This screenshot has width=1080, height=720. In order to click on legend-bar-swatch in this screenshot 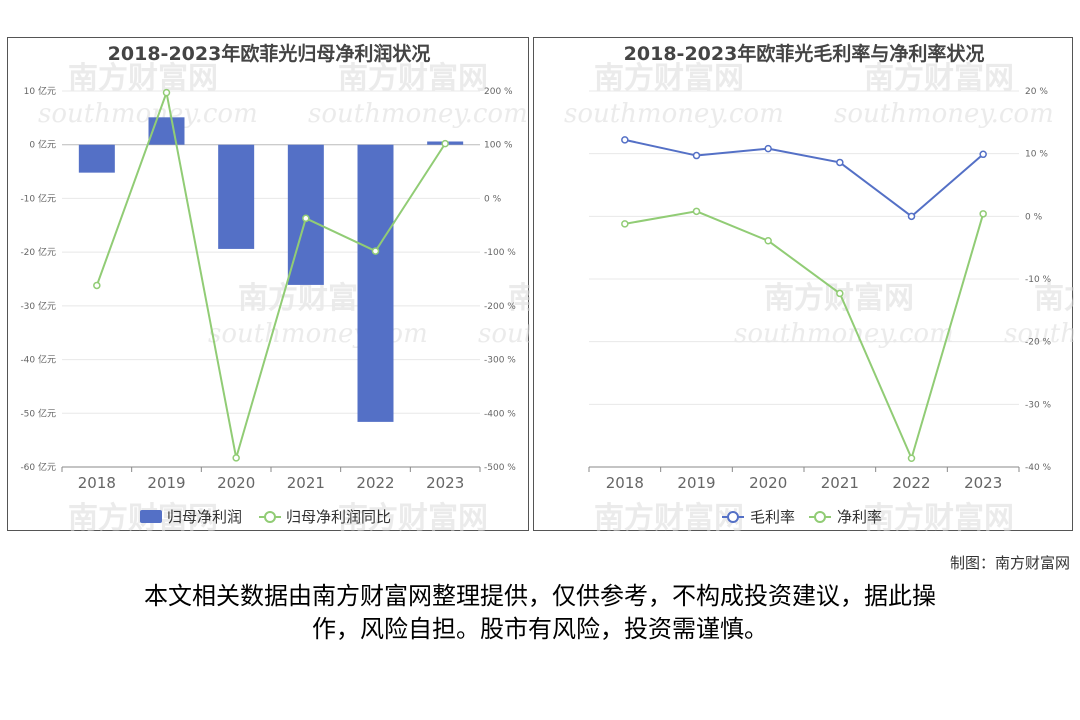, I will do `click(151, 516)`.